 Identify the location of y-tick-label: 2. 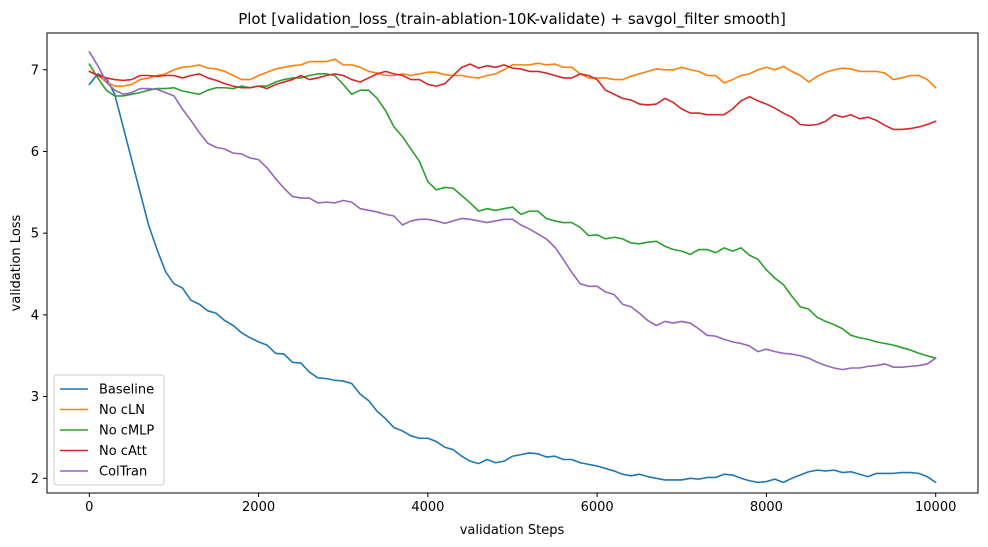
(35, 479).